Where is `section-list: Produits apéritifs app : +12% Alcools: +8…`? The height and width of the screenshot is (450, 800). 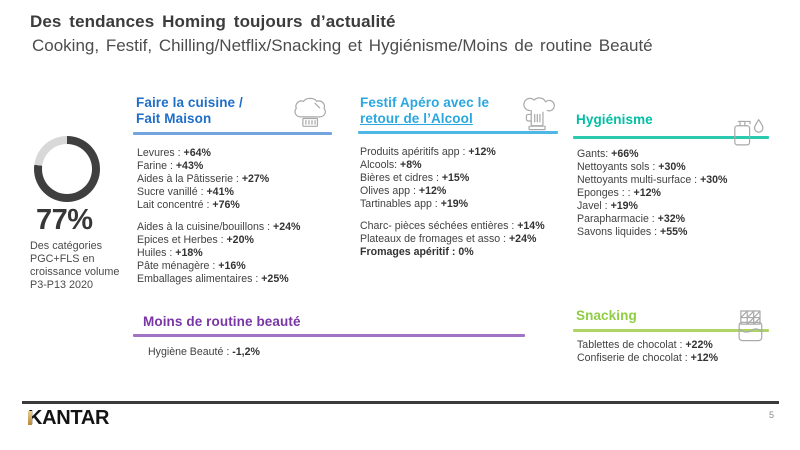
section-list: Produits apéritifs app : +12% Alcools: +8… is located at coordinates (458, 202).